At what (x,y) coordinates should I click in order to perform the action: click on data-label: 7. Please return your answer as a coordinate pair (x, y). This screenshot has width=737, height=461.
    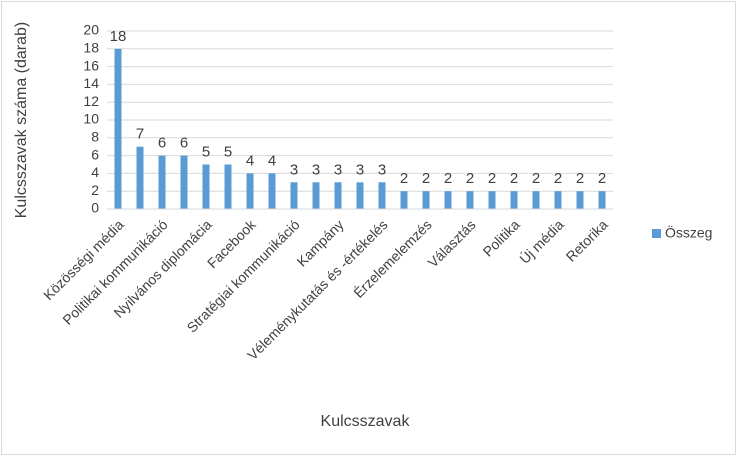
    Looking at the image, I should click on (140, 134).